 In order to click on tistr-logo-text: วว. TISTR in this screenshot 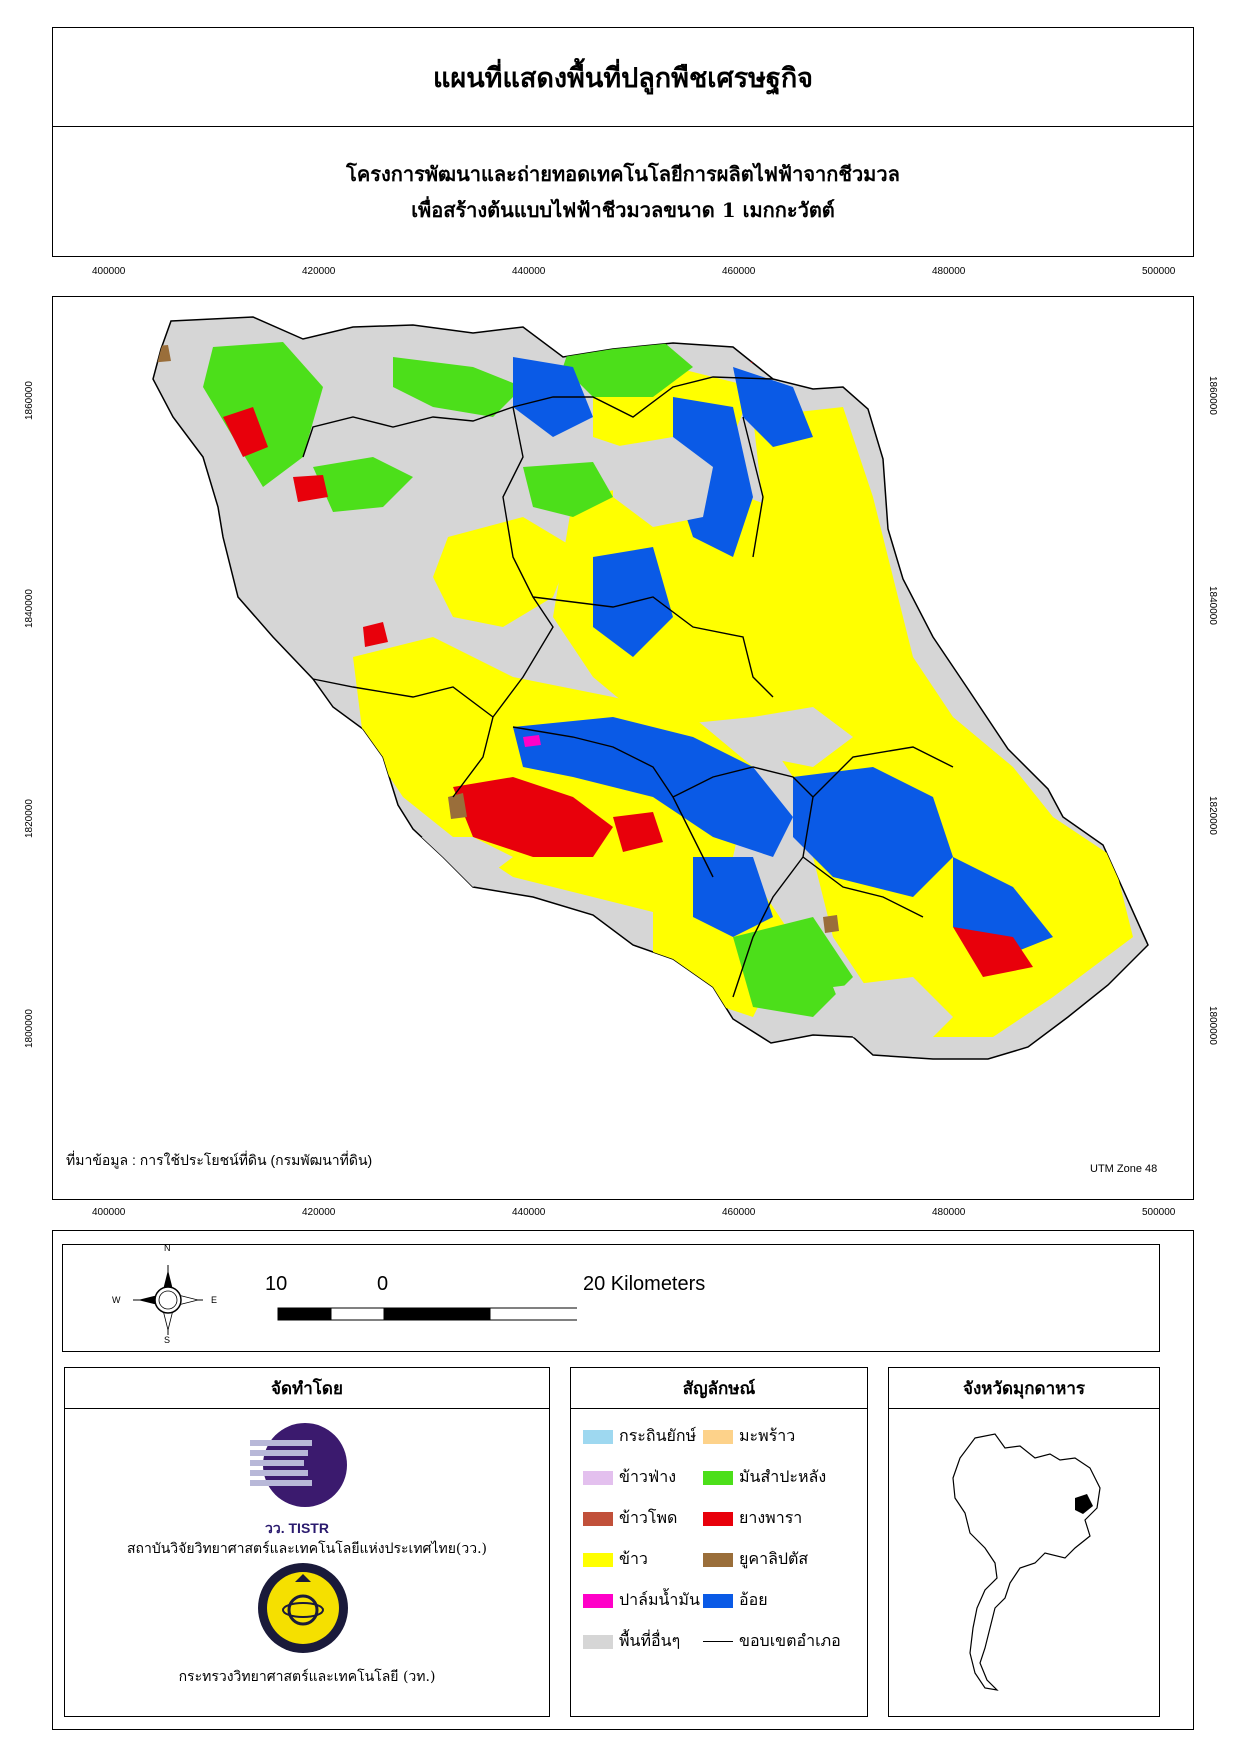, I will do `click(297, 1528)`.